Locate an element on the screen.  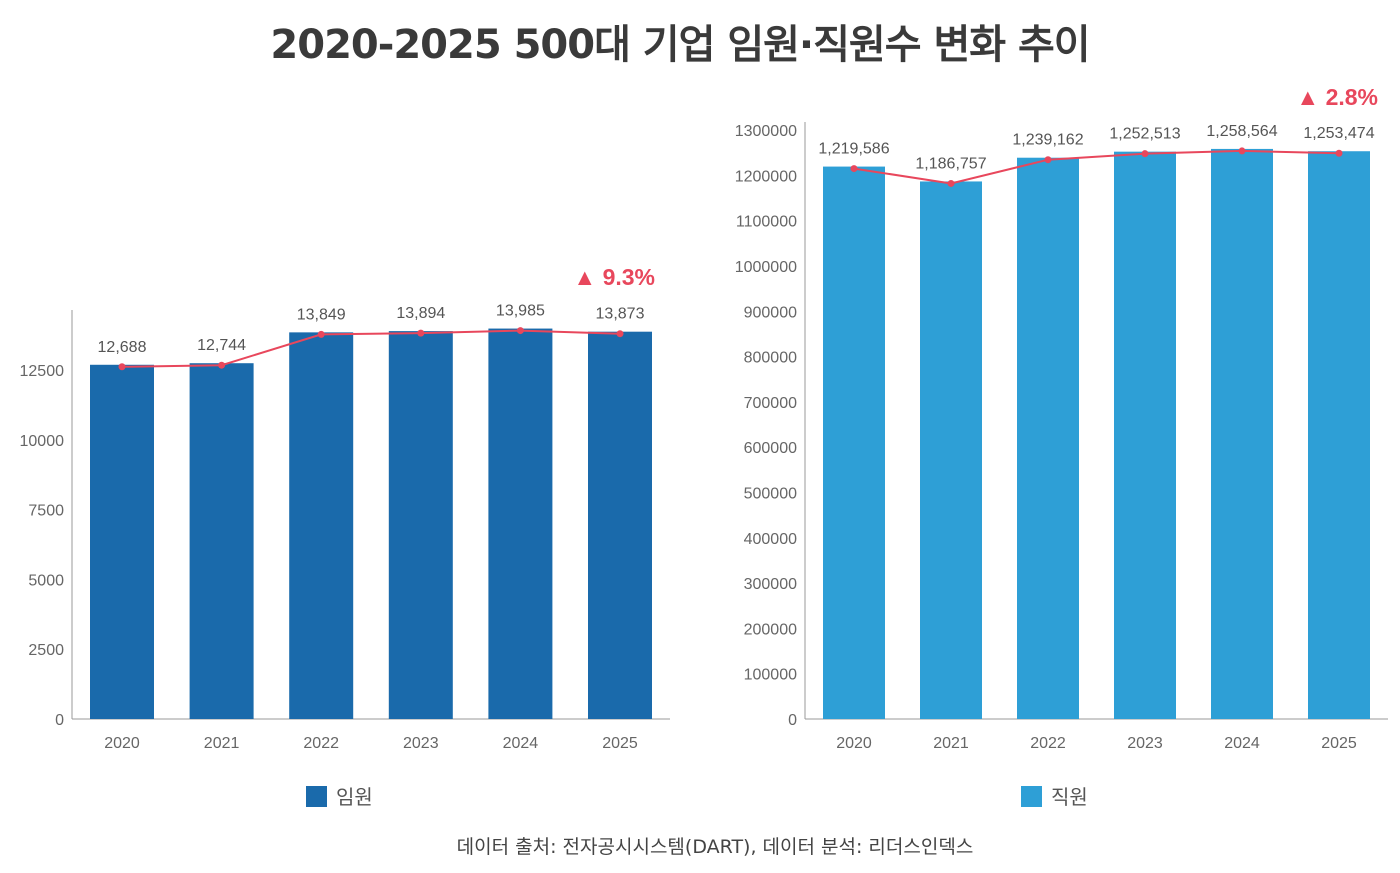
chart2-trend-line is located at coordinates (1096, 167).